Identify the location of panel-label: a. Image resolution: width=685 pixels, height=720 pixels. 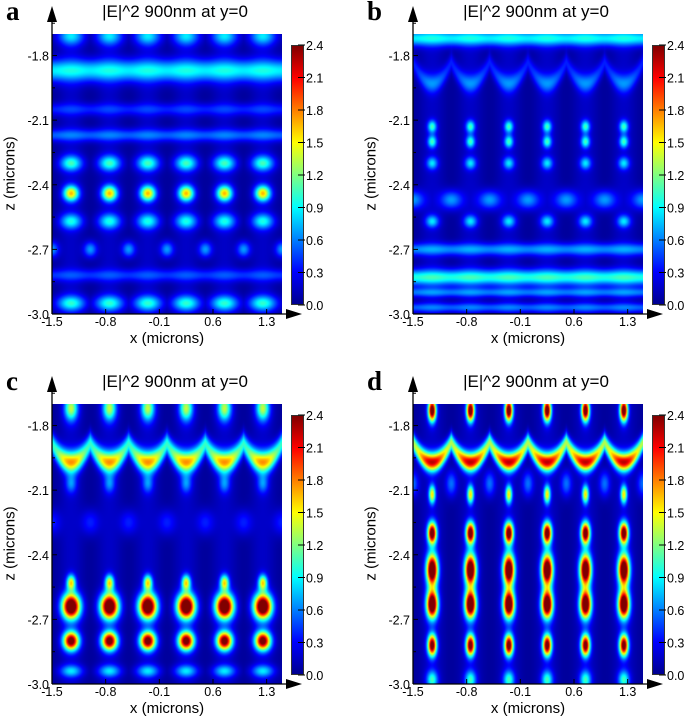
(13, 13).